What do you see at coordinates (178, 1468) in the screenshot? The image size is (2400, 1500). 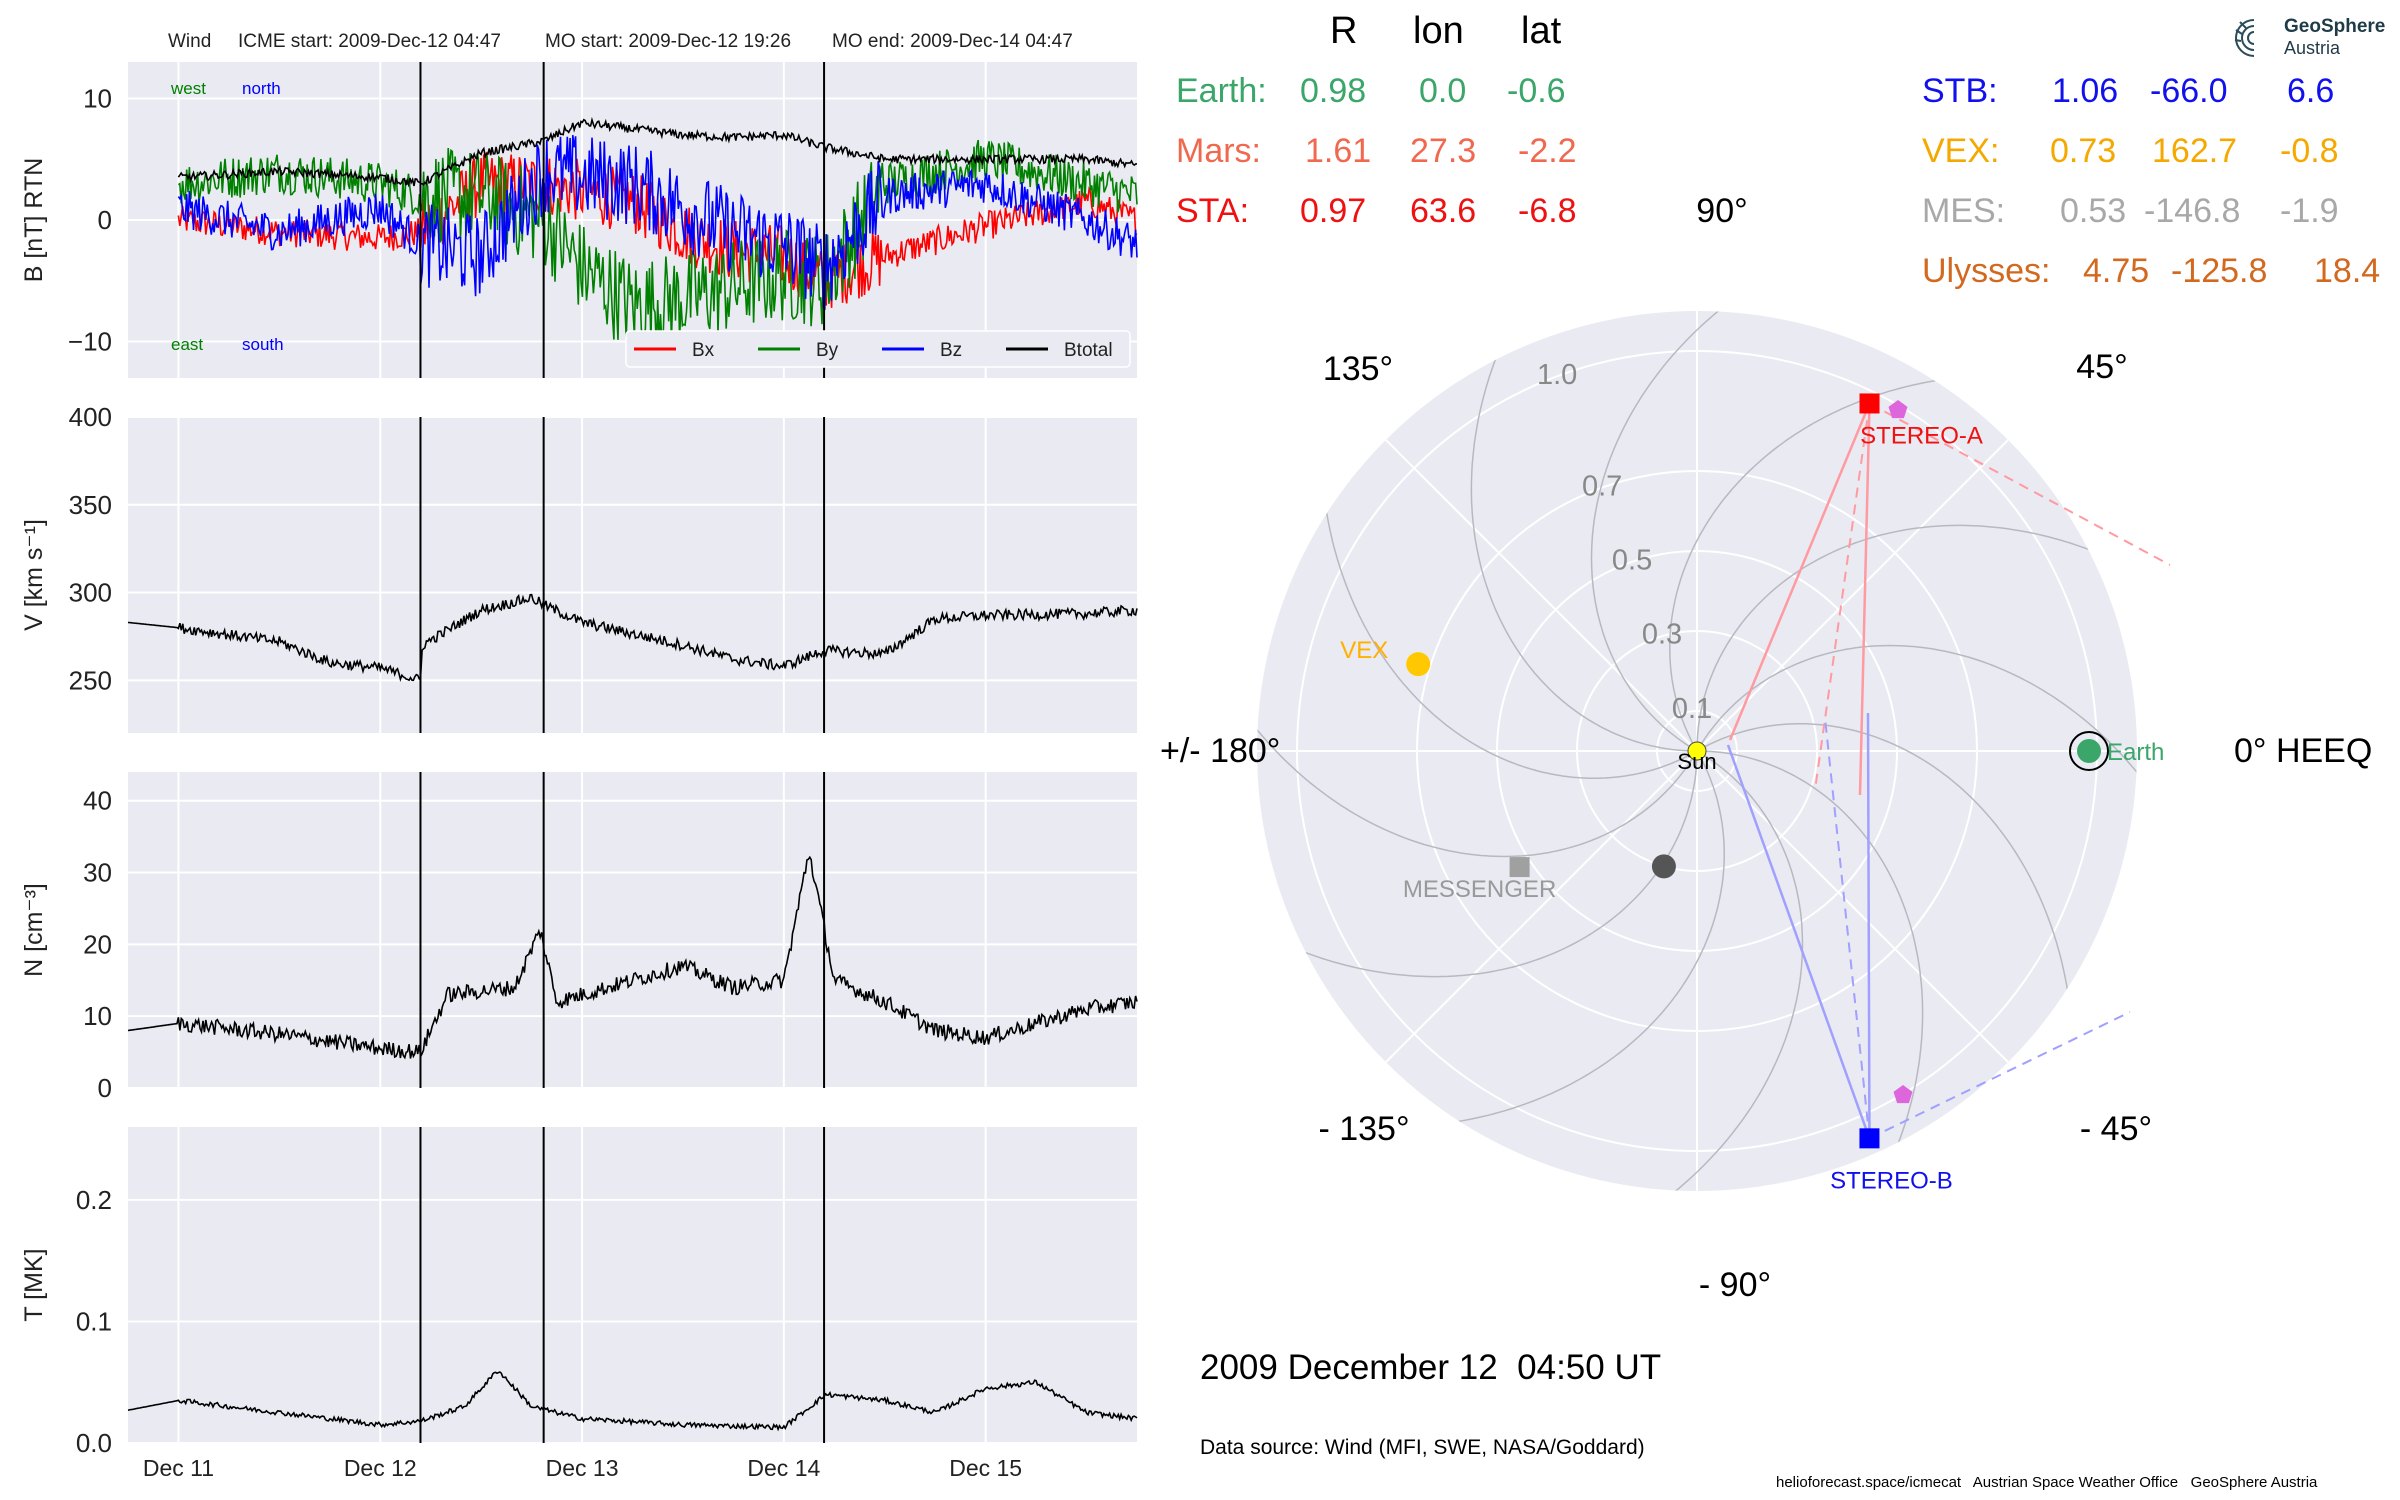 I see `x-tick-label: Dec 11` at bounding box center [178, 1468].